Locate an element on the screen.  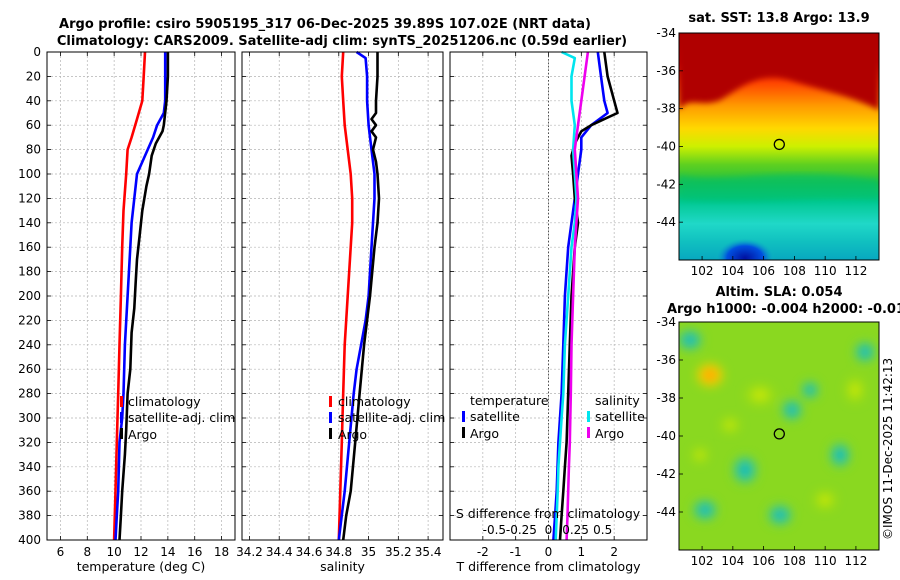
legend-swatch-argo-s is located at coordinates (330, 433).